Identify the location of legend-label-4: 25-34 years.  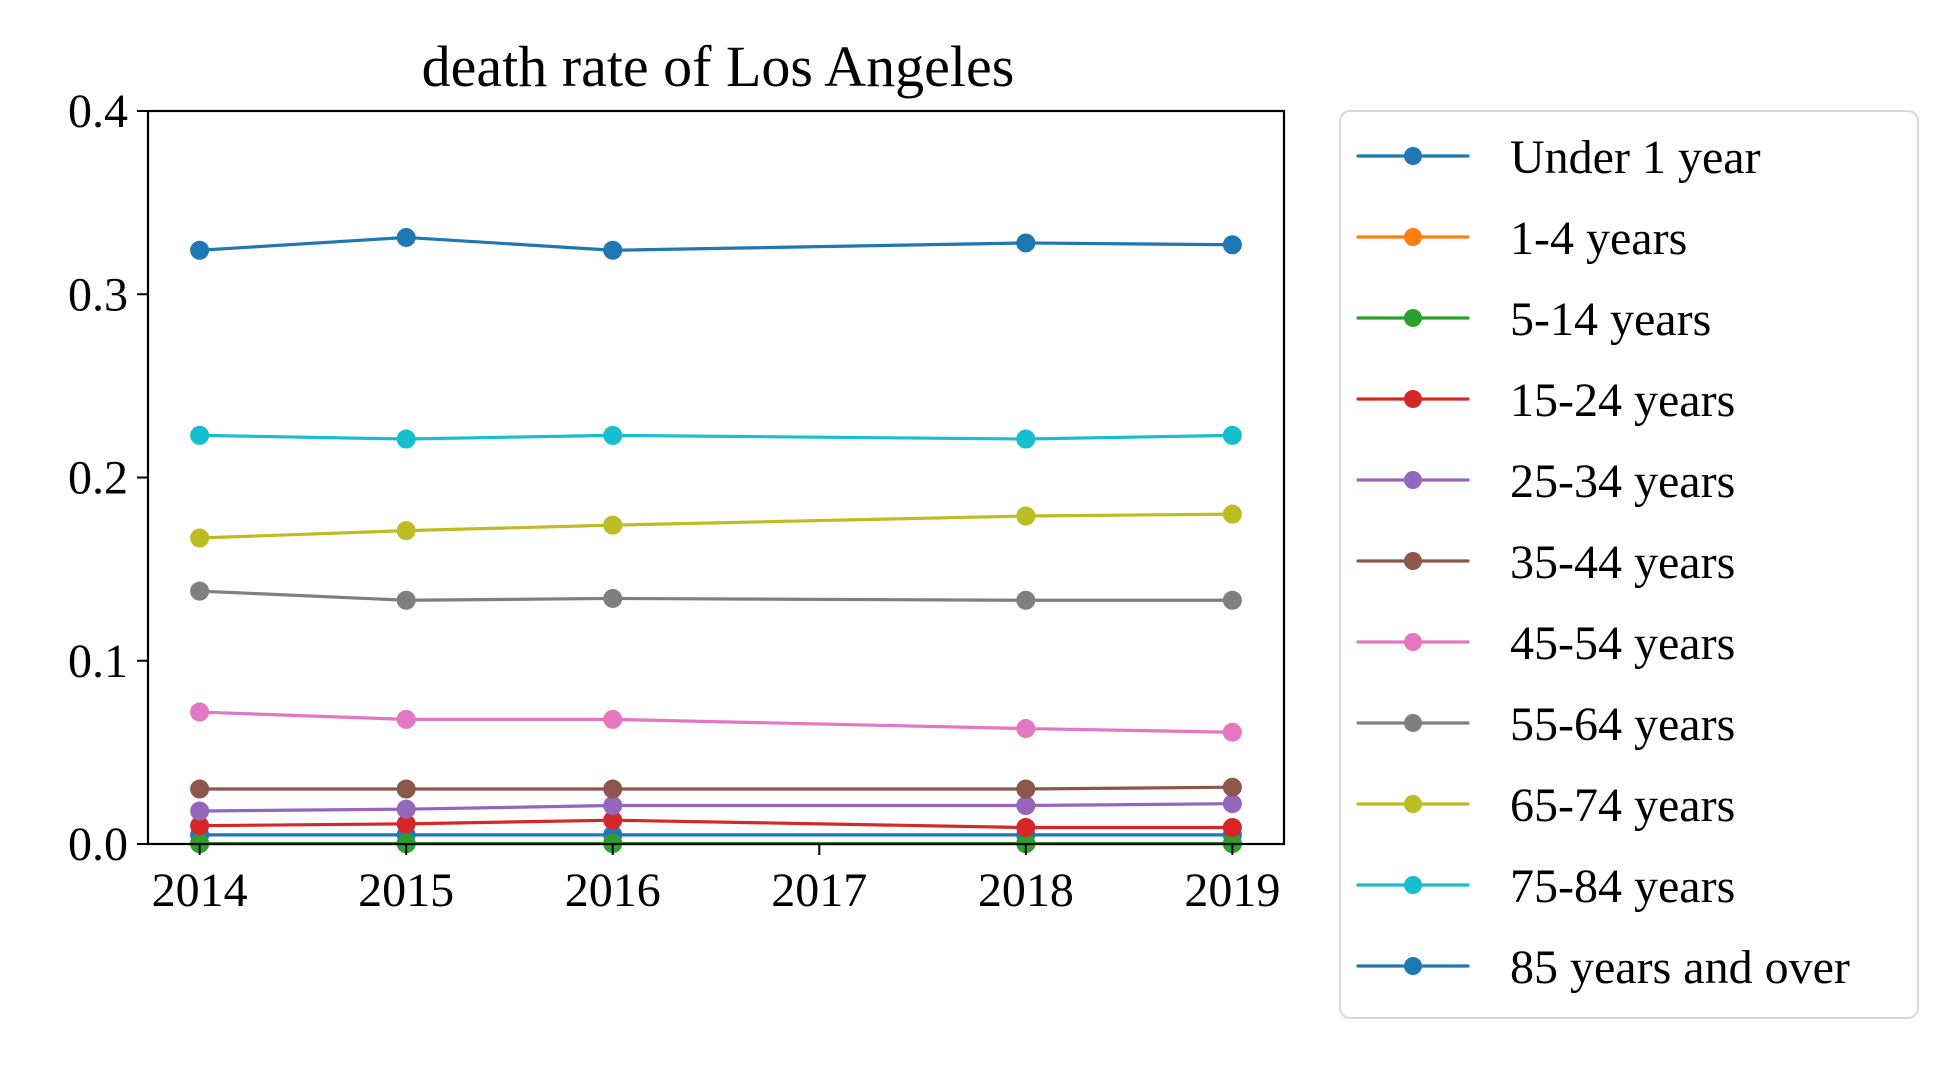
(1622, 481).